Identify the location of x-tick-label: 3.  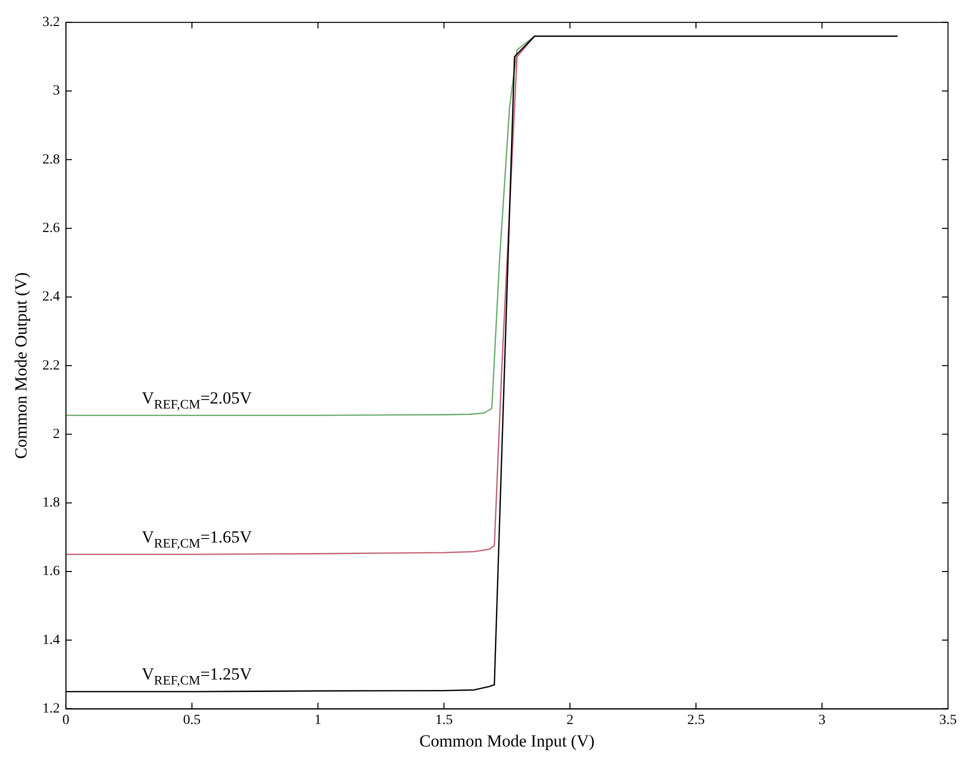
(822, 720).